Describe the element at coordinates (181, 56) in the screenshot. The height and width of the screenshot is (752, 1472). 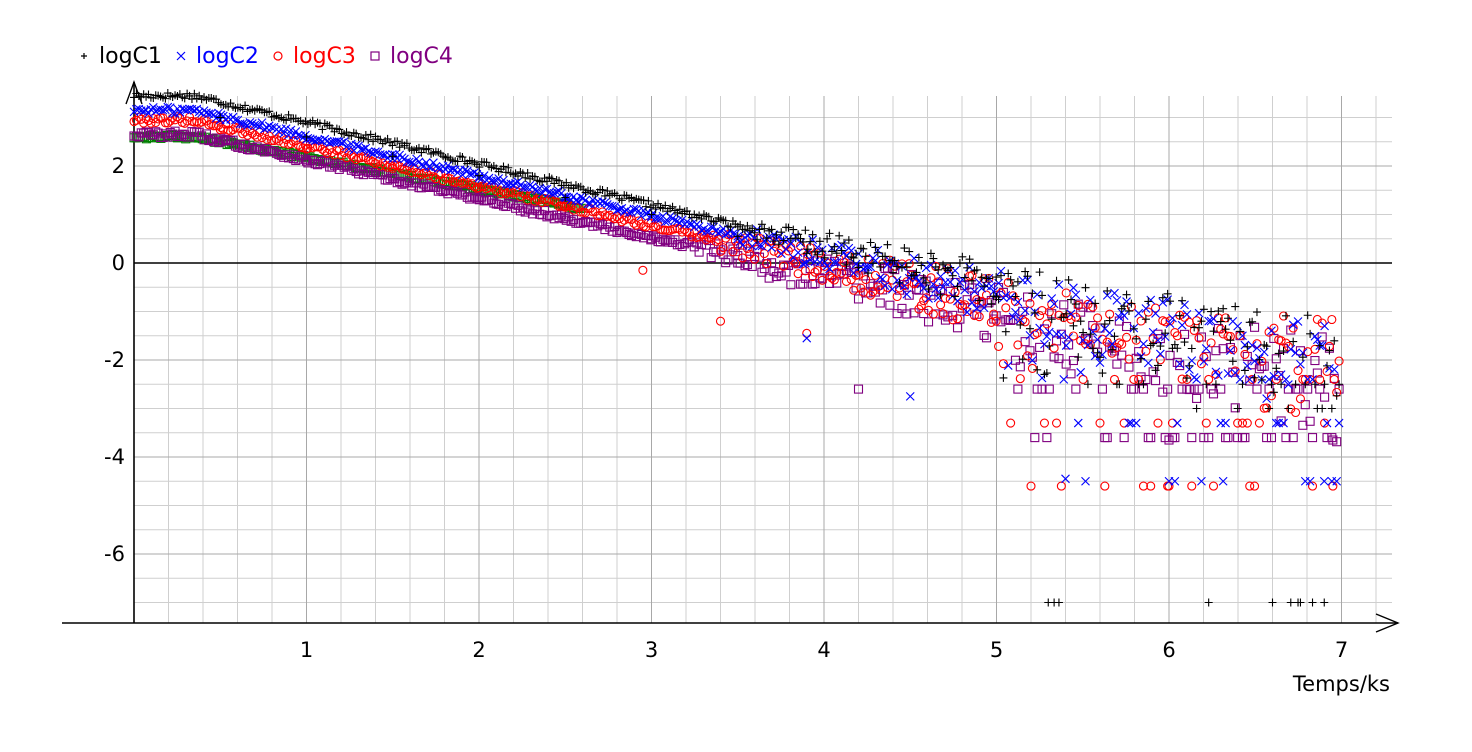
I see `cross-icon` at that location.